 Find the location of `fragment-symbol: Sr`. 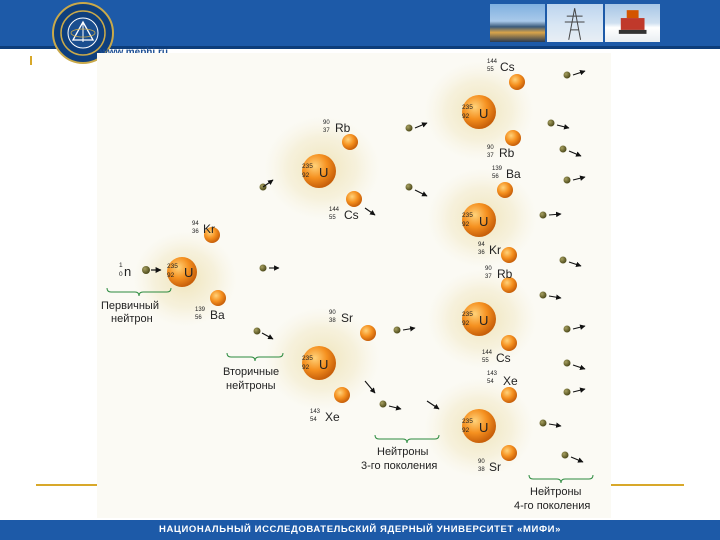

fragment-symbol: Sr is located at coordinates (347, 318).